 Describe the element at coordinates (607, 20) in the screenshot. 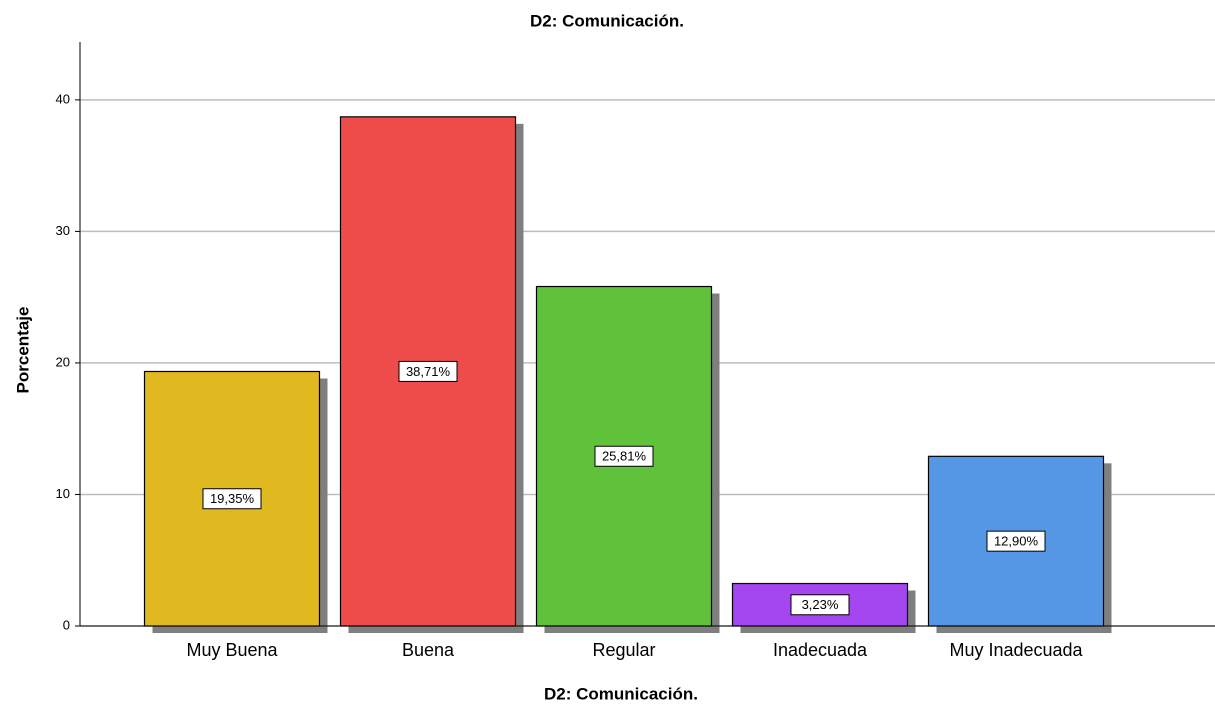

I see `chart-title: D2: Comunicación.` at that location.